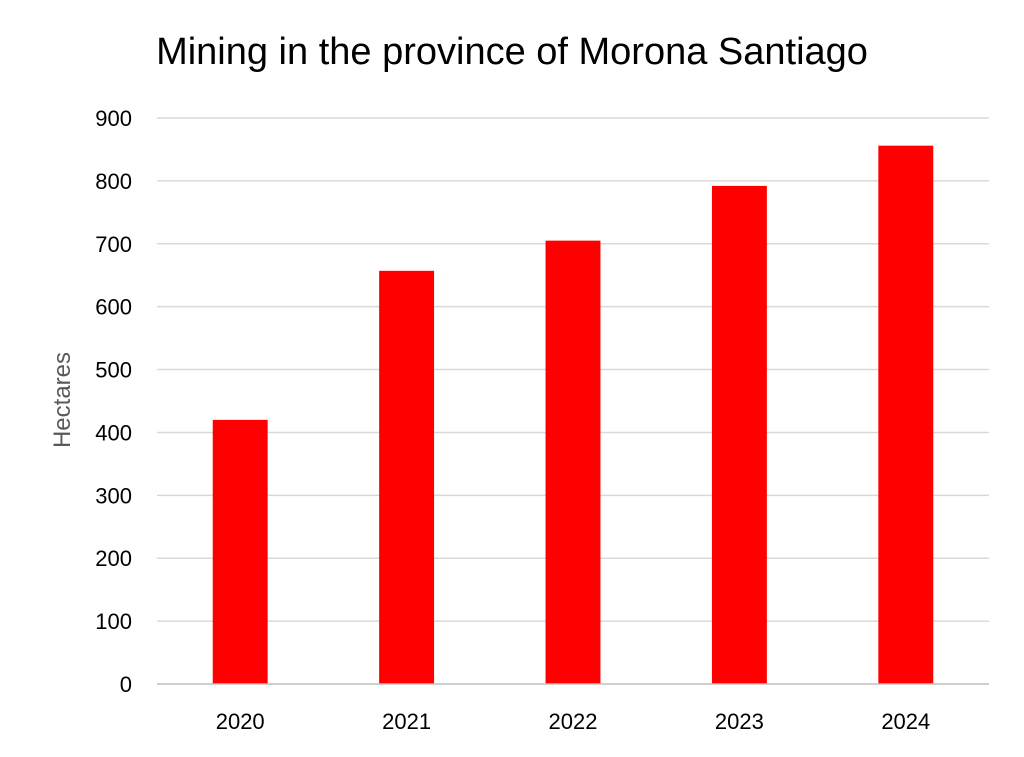 This screenshot has width=1024, height=757. Describe the element at coordinates (113, 118) in the screenshot. I see `y-tick-label: 900` at that location.